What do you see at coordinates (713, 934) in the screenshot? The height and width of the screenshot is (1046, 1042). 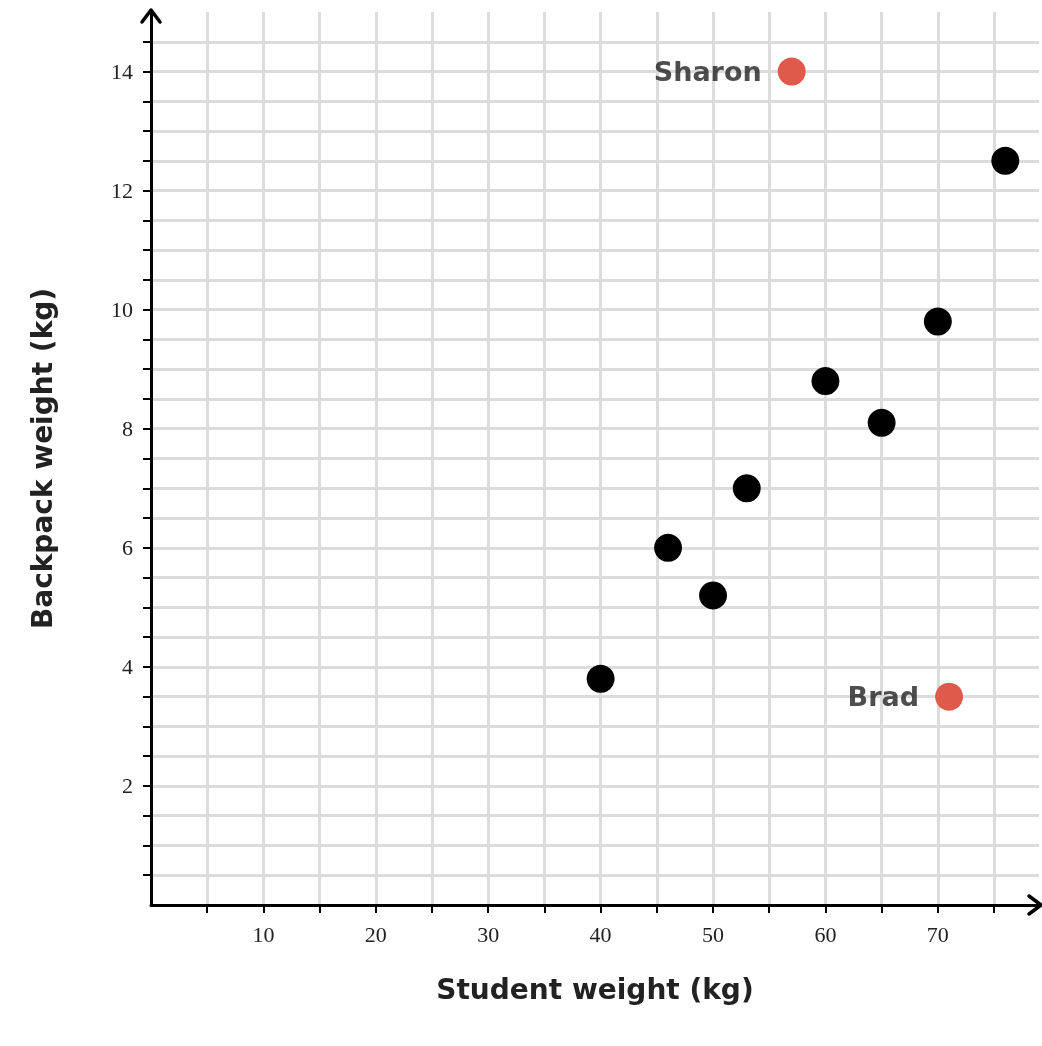 I see `x-tick-label: 50` at bounding box center [713, 934].